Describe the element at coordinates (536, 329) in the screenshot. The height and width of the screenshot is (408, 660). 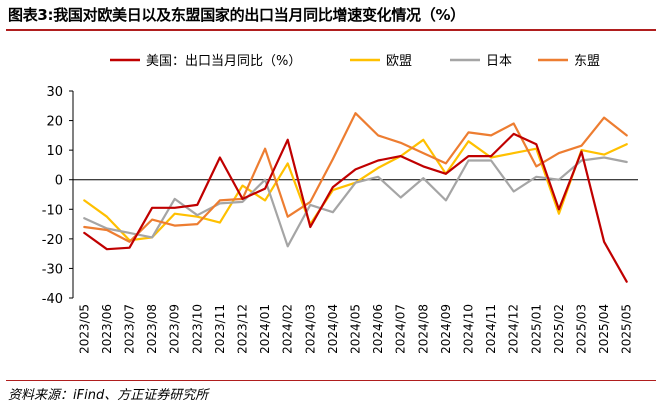
I see `x-tick-label: 2025/01` at that location.